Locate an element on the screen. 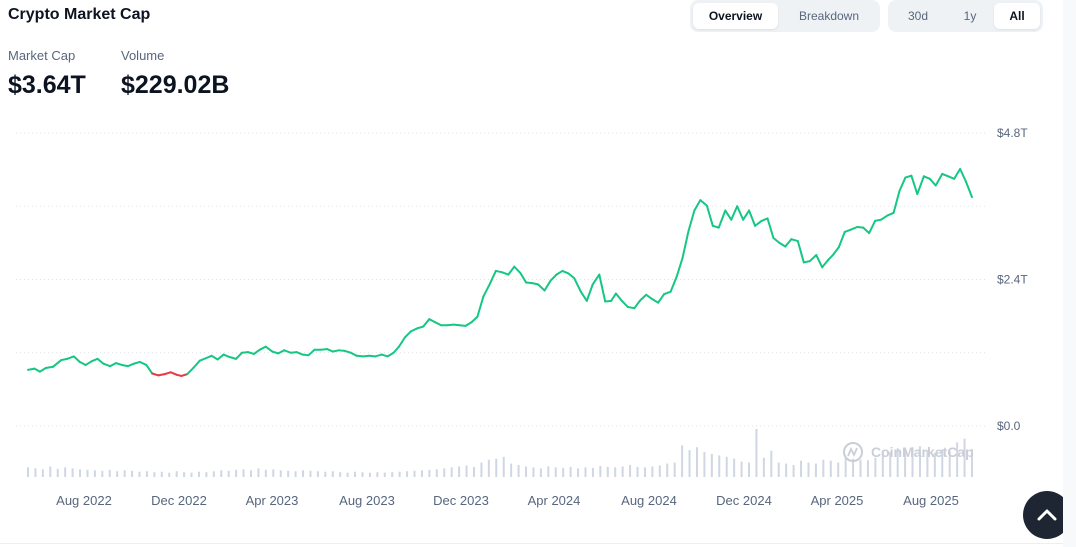  breakdown-tab: Breakdown is located at coordinates (829, 16).